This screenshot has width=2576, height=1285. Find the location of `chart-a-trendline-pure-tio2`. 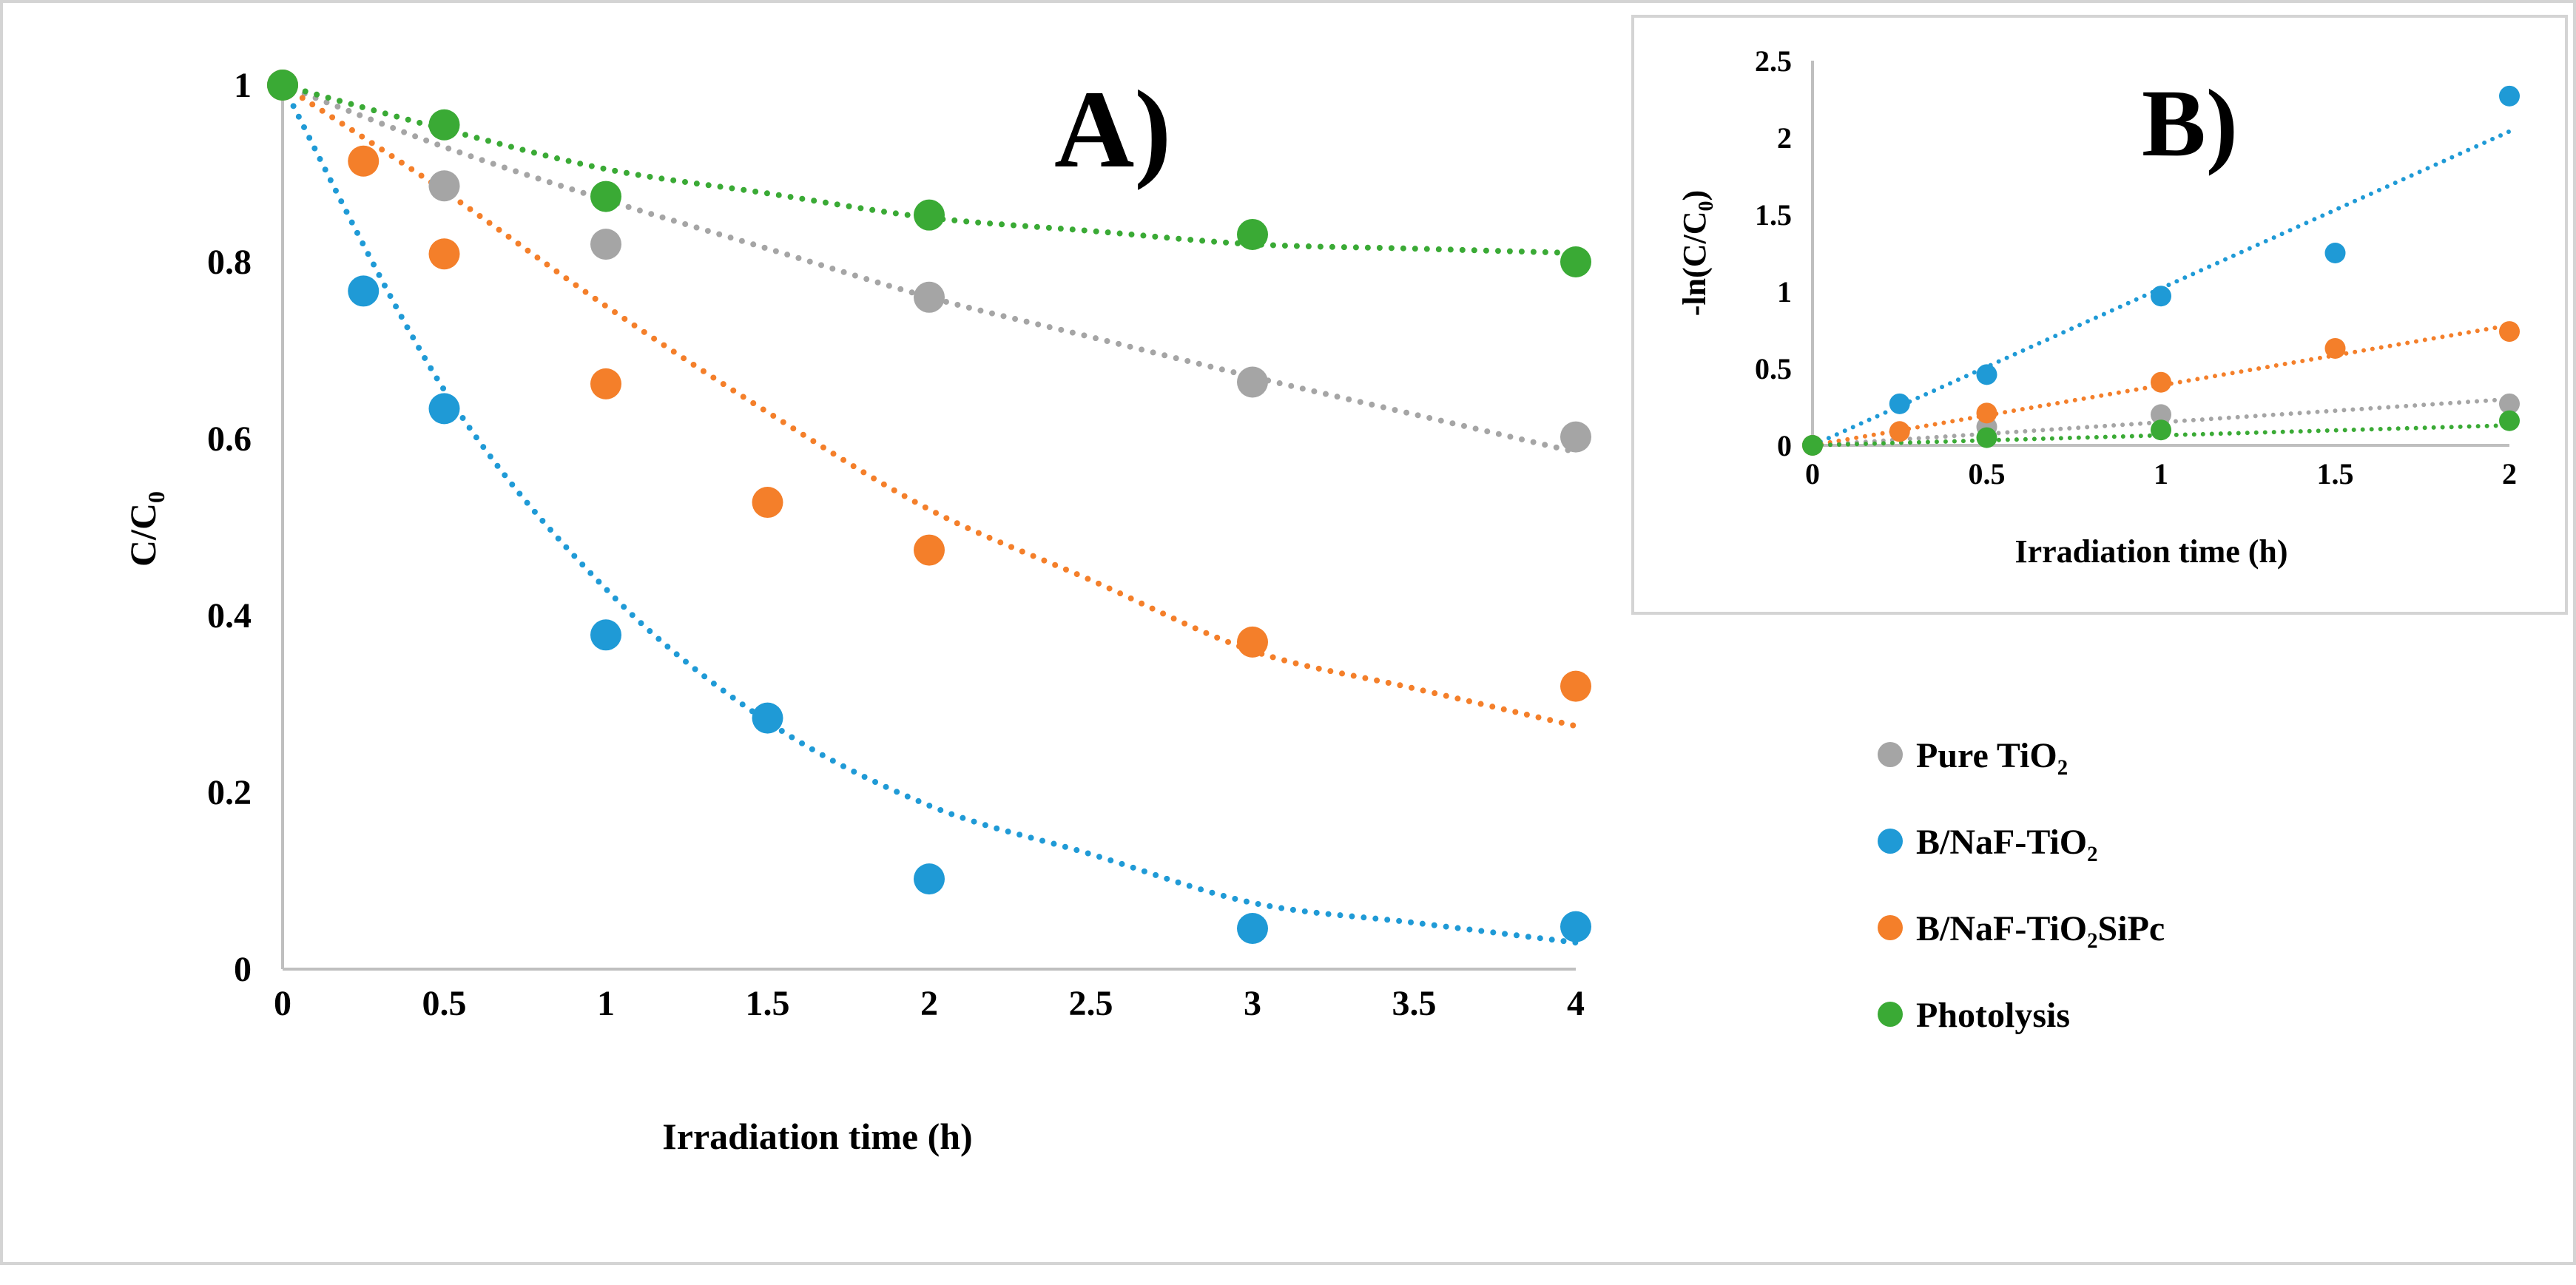

chart-a-trendline-pure-tio2 is located at coordinates (929, 269).